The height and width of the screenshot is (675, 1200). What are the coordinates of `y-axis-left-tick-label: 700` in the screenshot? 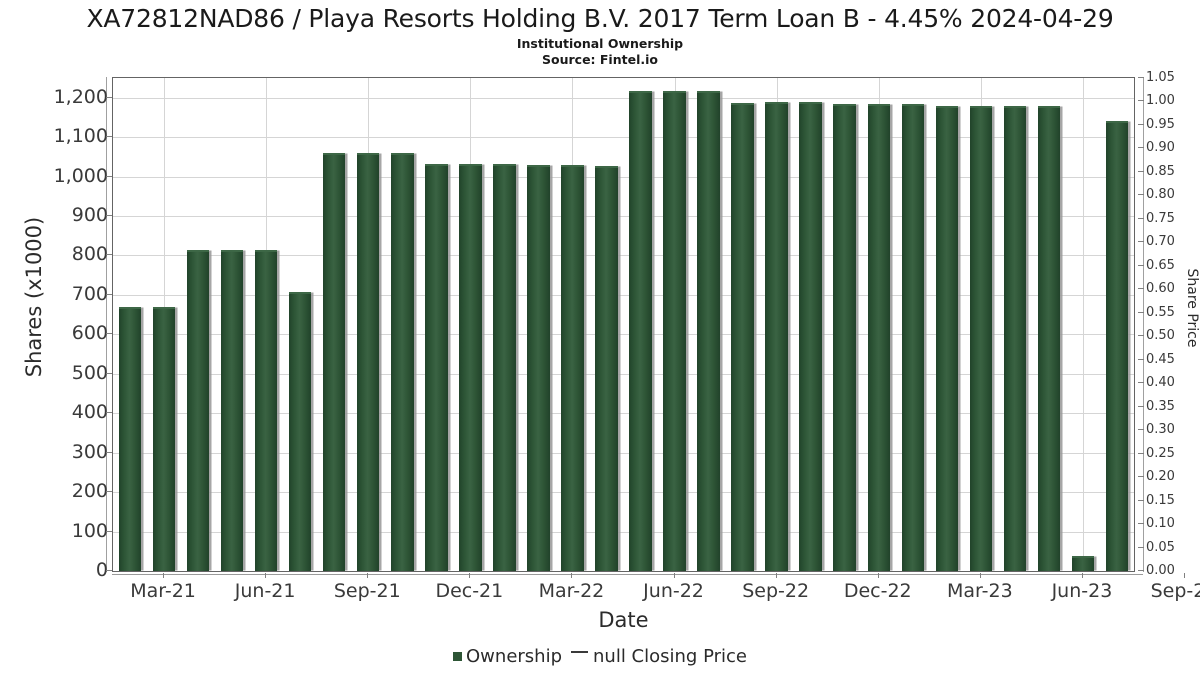 It's located at (89, 293).